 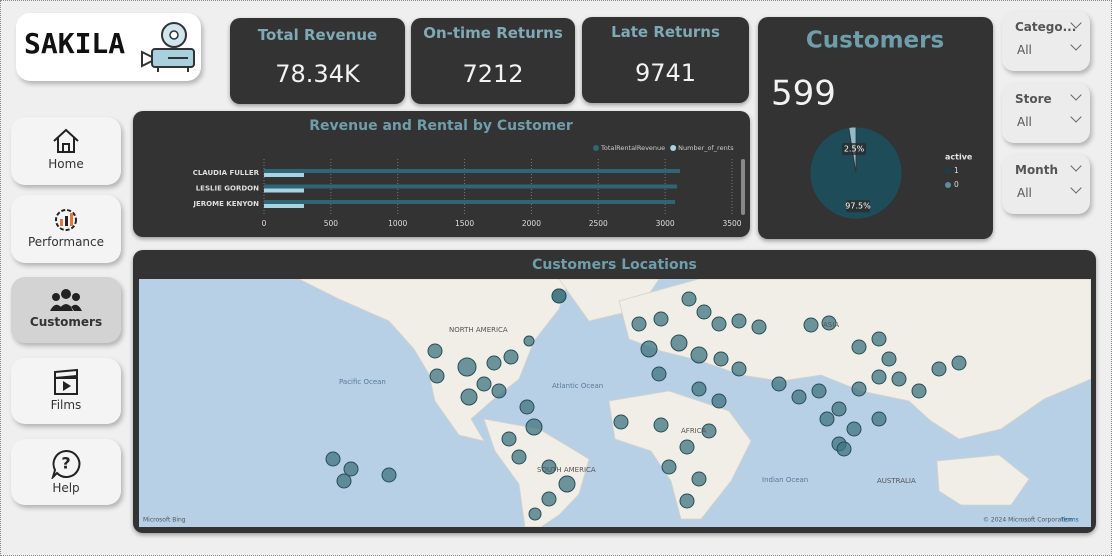 What do you see at coordinates (959, 157) in the screenshot?
I see `legend-title: active` at bounding box center [959, 157].